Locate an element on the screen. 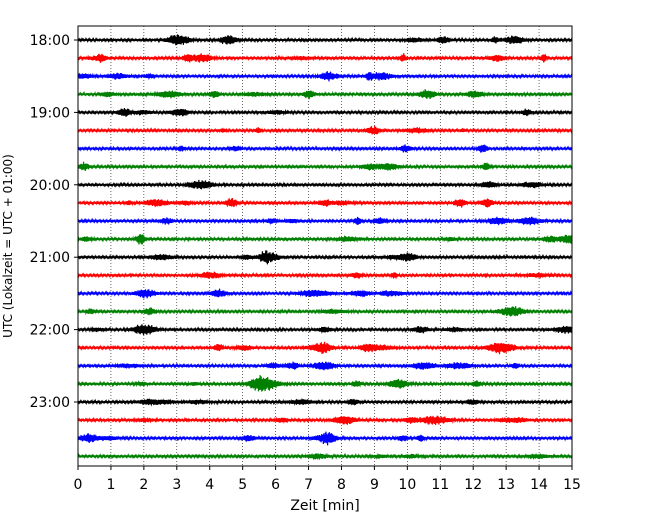 The height and width of the screenshot is (520, 650). x-tick-label-14: 14 is located at coordinates (539, 485).